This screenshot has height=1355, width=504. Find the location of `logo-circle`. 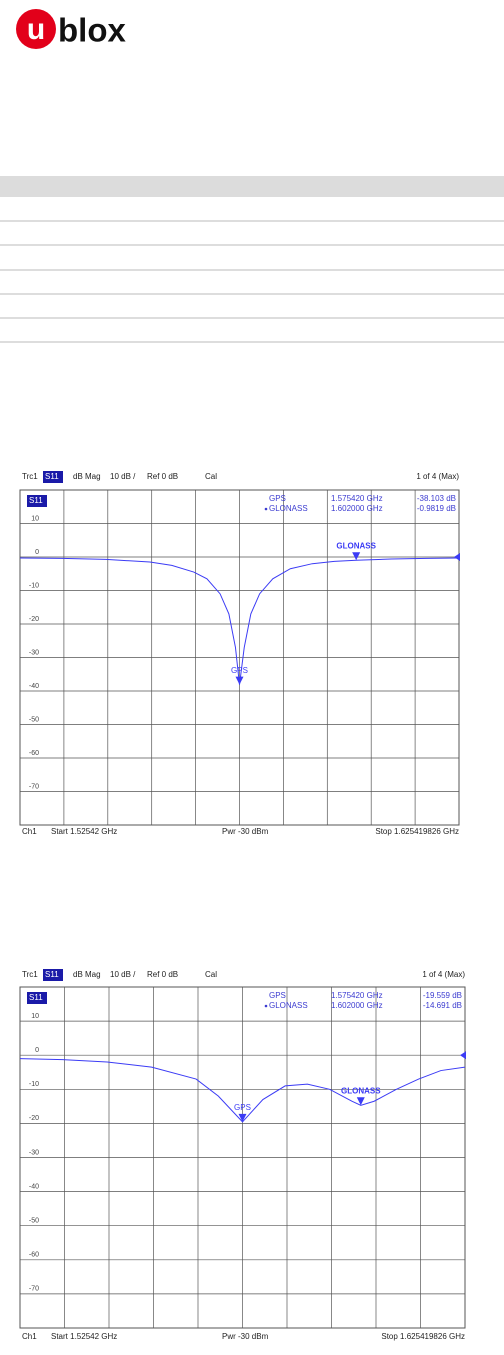

logo-circle is located at coordinates (36, 29).